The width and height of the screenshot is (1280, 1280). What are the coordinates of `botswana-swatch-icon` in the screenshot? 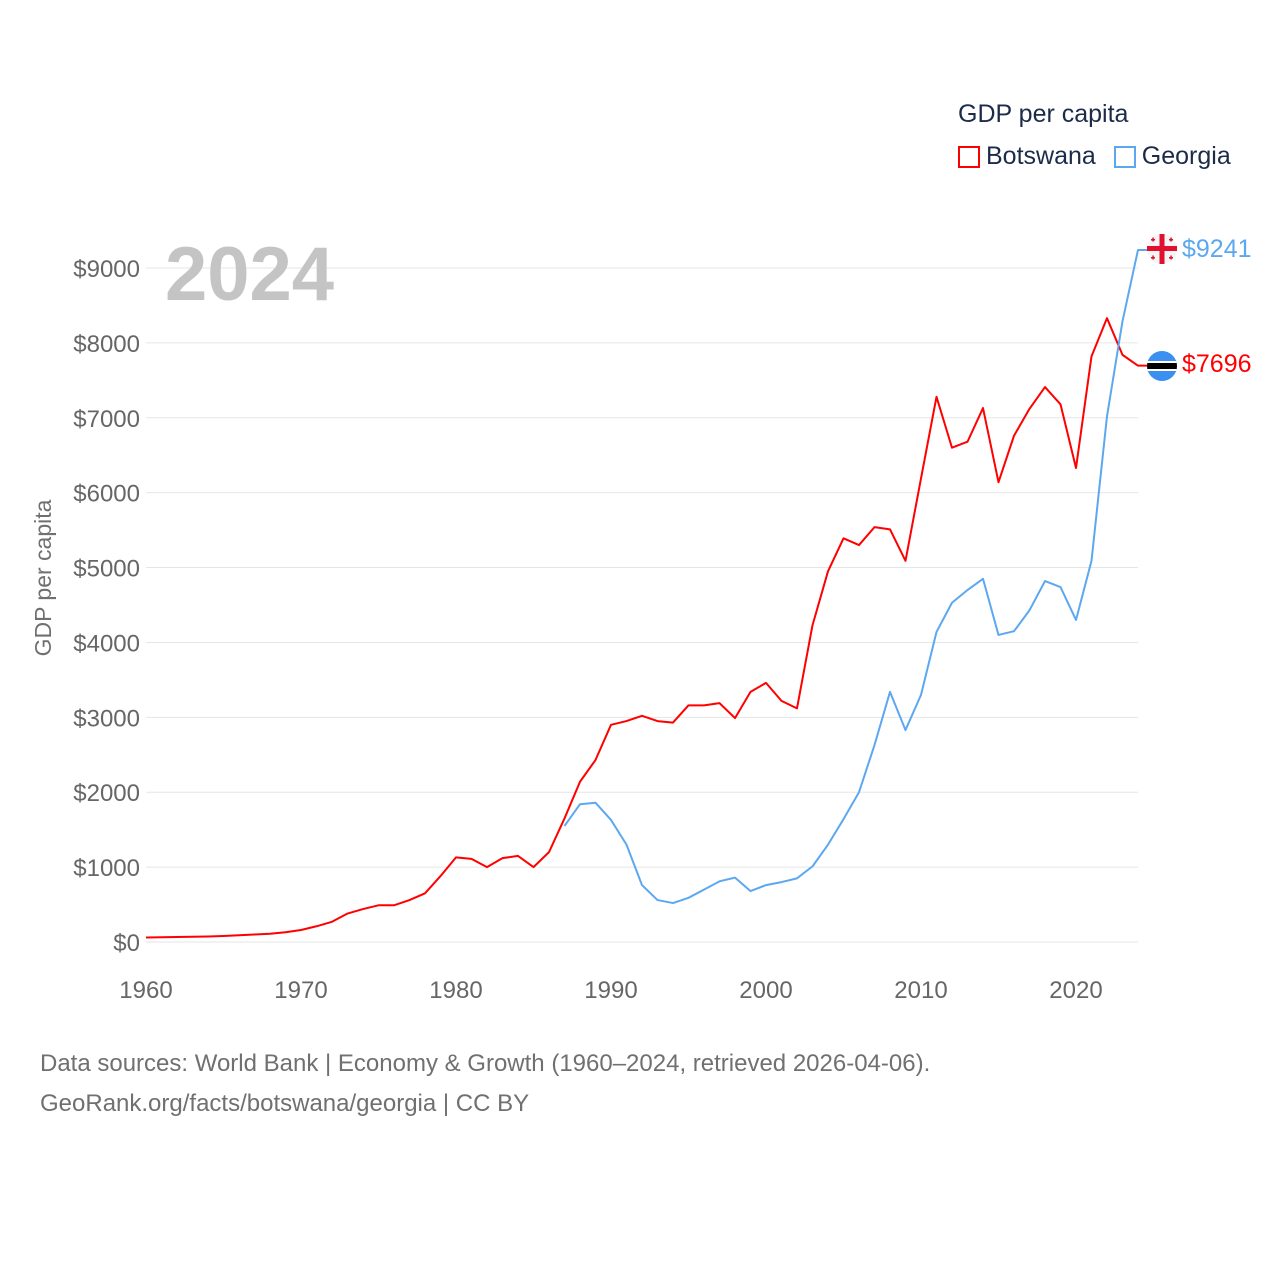 It's located at (969, 156).